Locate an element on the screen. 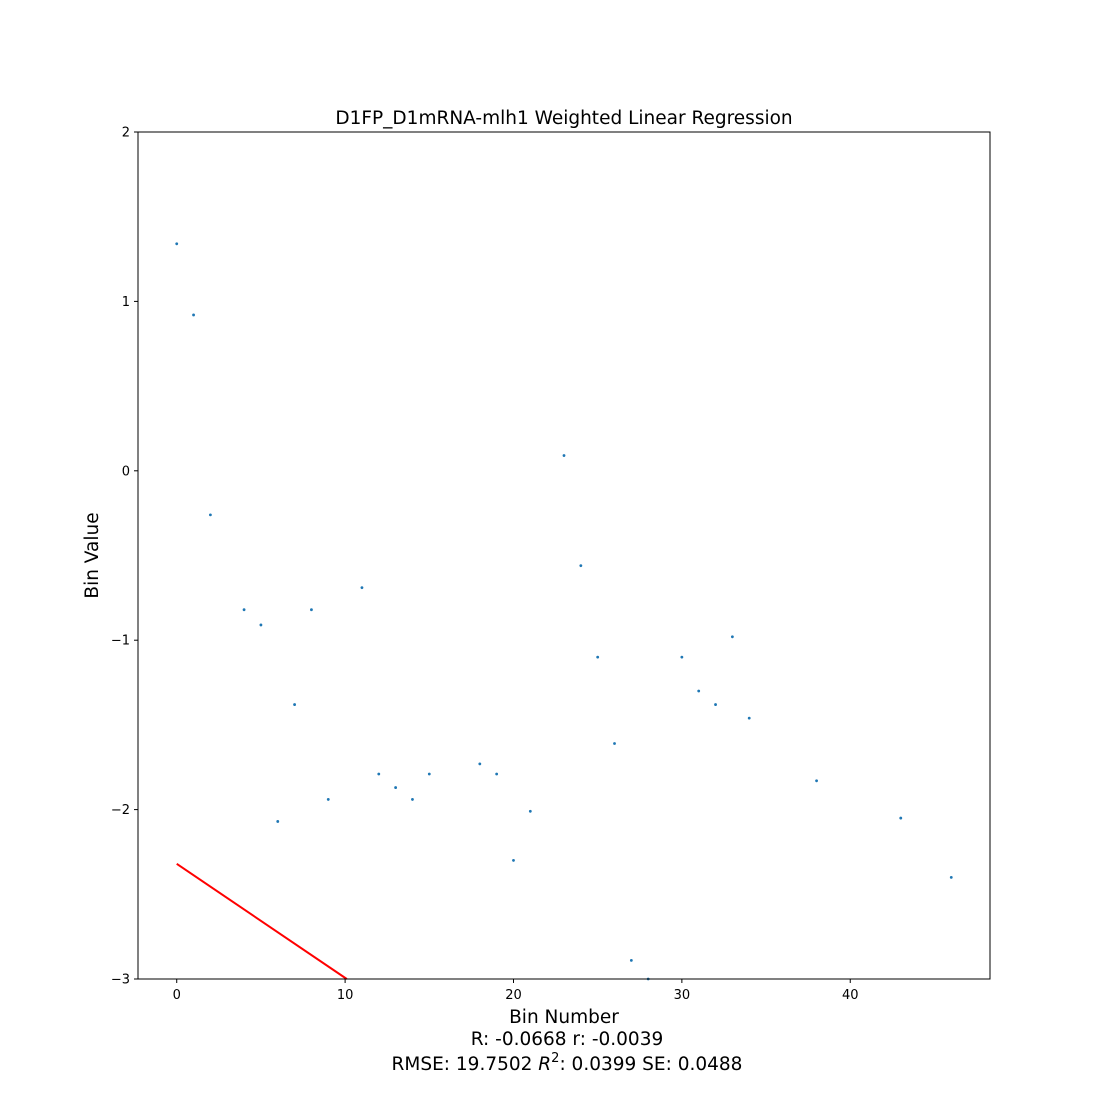 This screenshot has height=1100, width=1100. y-tick-label: 2 is located at coordinates (126, 133).